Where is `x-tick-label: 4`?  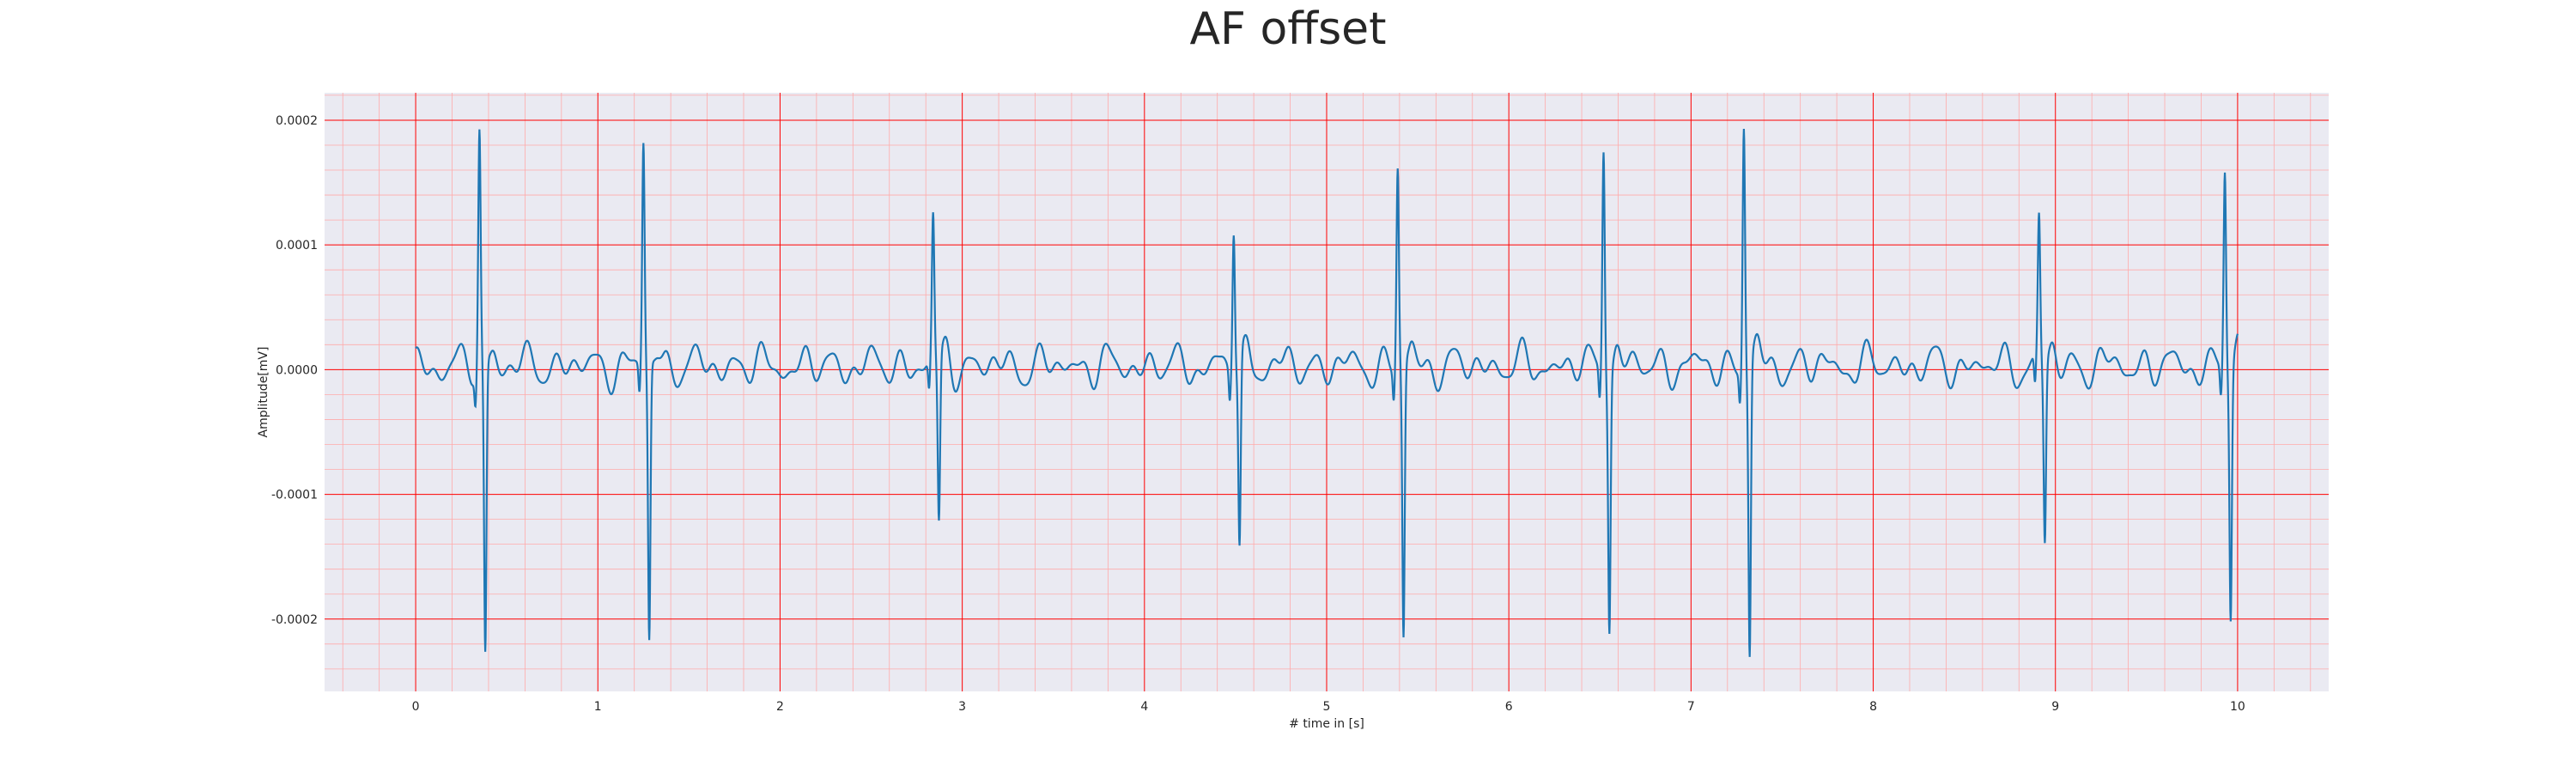 x-tick-label: 4 is located at coordinates (1144, 707).